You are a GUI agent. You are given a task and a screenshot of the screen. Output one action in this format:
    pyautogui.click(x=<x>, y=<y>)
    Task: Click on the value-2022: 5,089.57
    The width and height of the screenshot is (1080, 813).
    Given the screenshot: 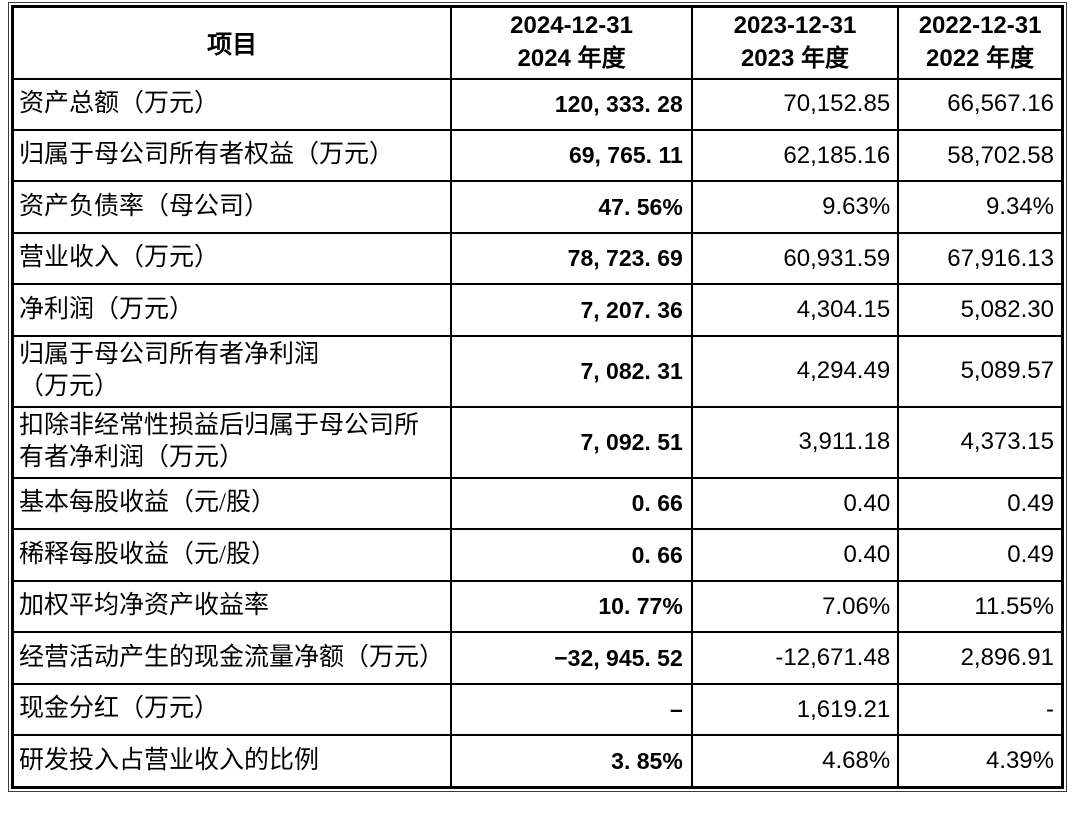 What is the action you would take?
    pyautogui.click(x=980, y=371)
    